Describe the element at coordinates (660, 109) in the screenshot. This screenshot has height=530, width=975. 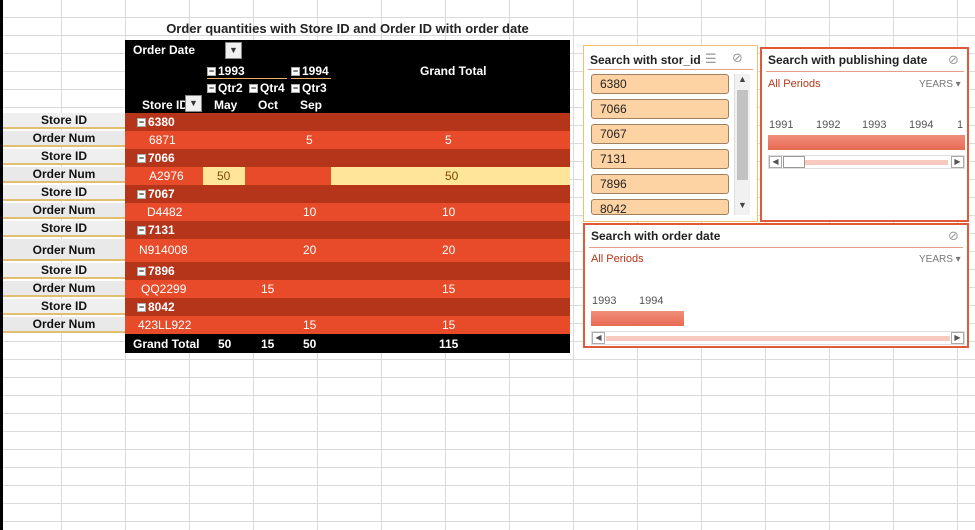
I see `slicer-item: 7066` at that location.